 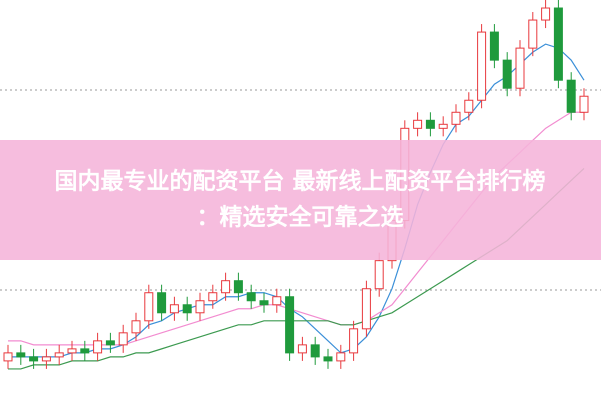 I want to click on banner-title: ：精选安全可靠之选, so click(x=300, y=217).